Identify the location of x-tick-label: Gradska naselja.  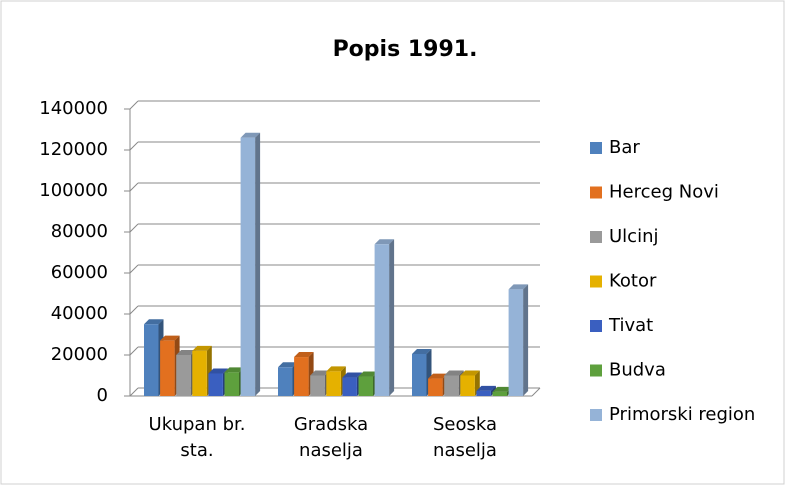
(331, 437).